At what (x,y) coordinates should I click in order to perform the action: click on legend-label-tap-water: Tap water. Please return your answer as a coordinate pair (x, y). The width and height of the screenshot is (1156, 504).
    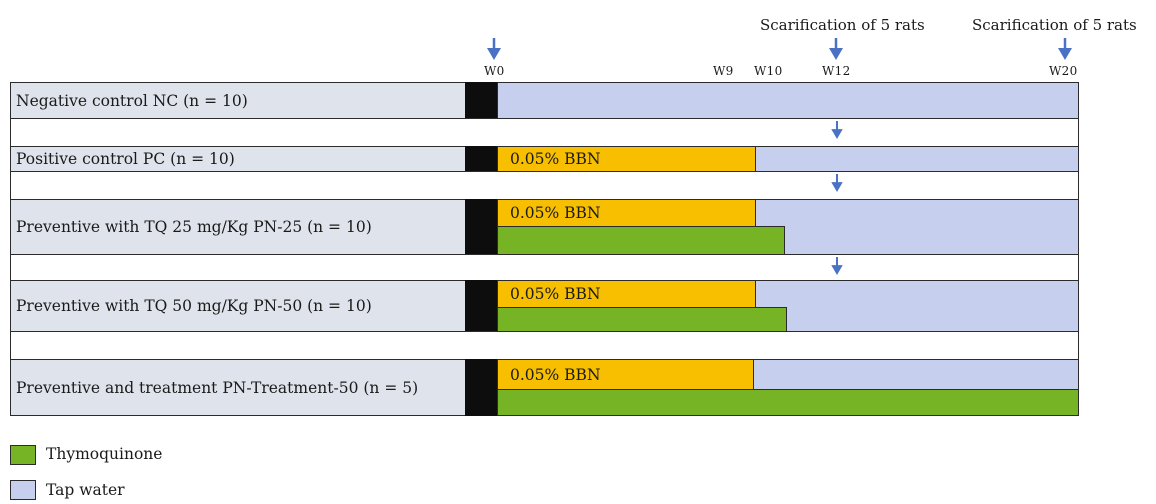
    Looking at the image, I should click on (85, 490).